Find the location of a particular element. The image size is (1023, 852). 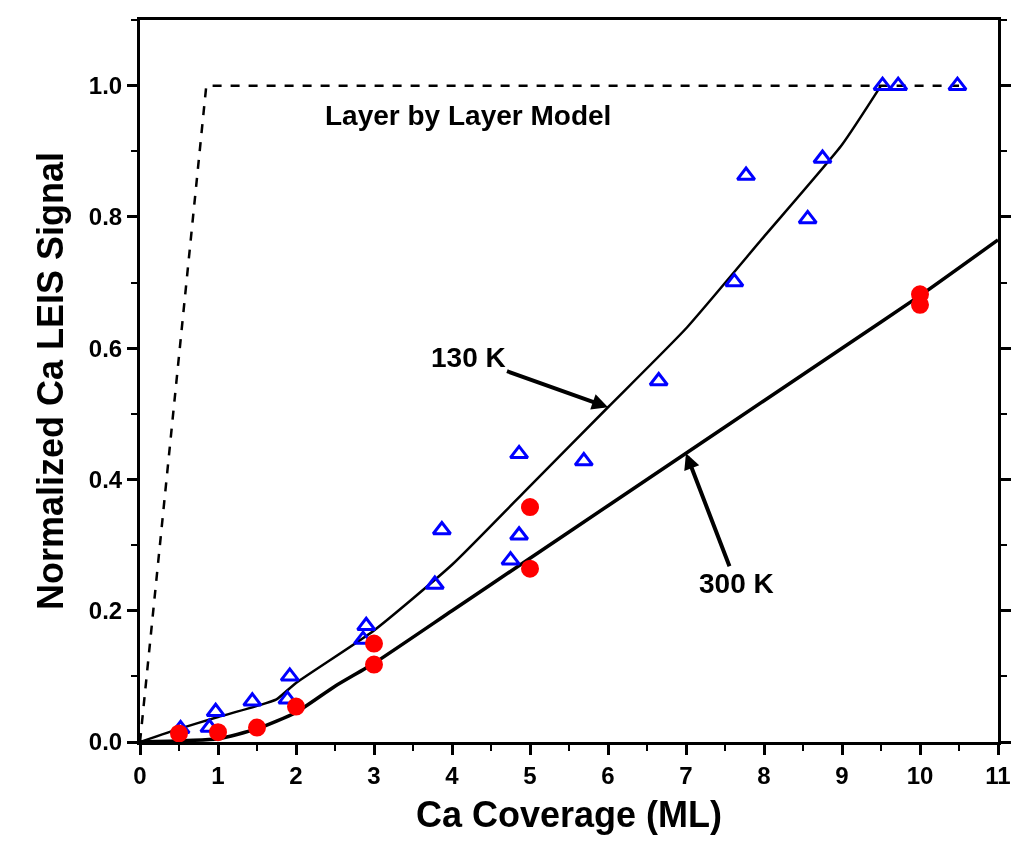

x-tick-label: 4 is located at coordinates (452, 775).